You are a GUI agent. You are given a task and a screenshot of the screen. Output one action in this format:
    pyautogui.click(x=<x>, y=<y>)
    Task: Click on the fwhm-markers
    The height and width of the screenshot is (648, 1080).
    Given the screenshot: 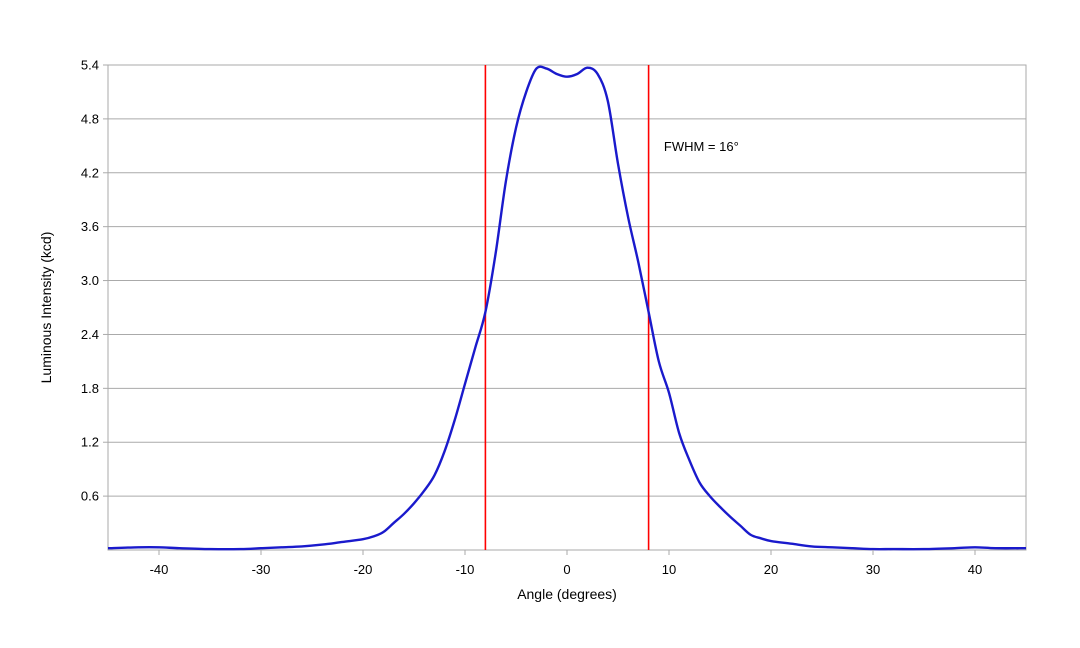 What is the action you would take?
    pyautogui.click(x=567, y=307)
    